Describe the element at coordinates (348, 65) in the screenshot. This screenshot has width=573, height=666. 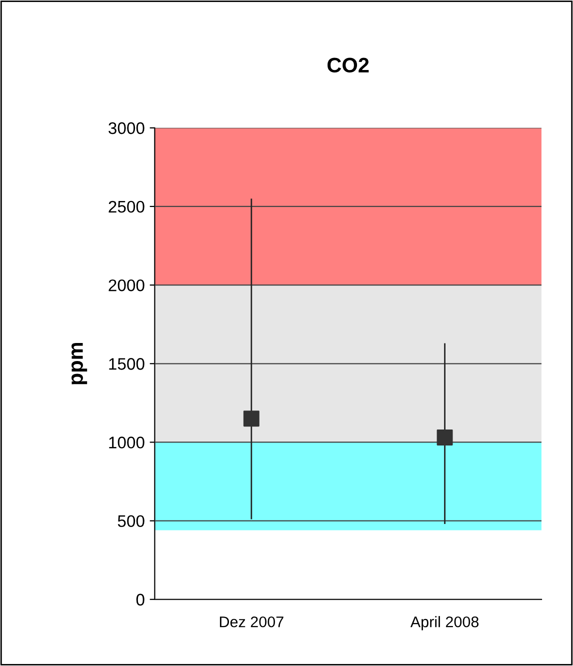
I see `chart-title: CO2` at that location.